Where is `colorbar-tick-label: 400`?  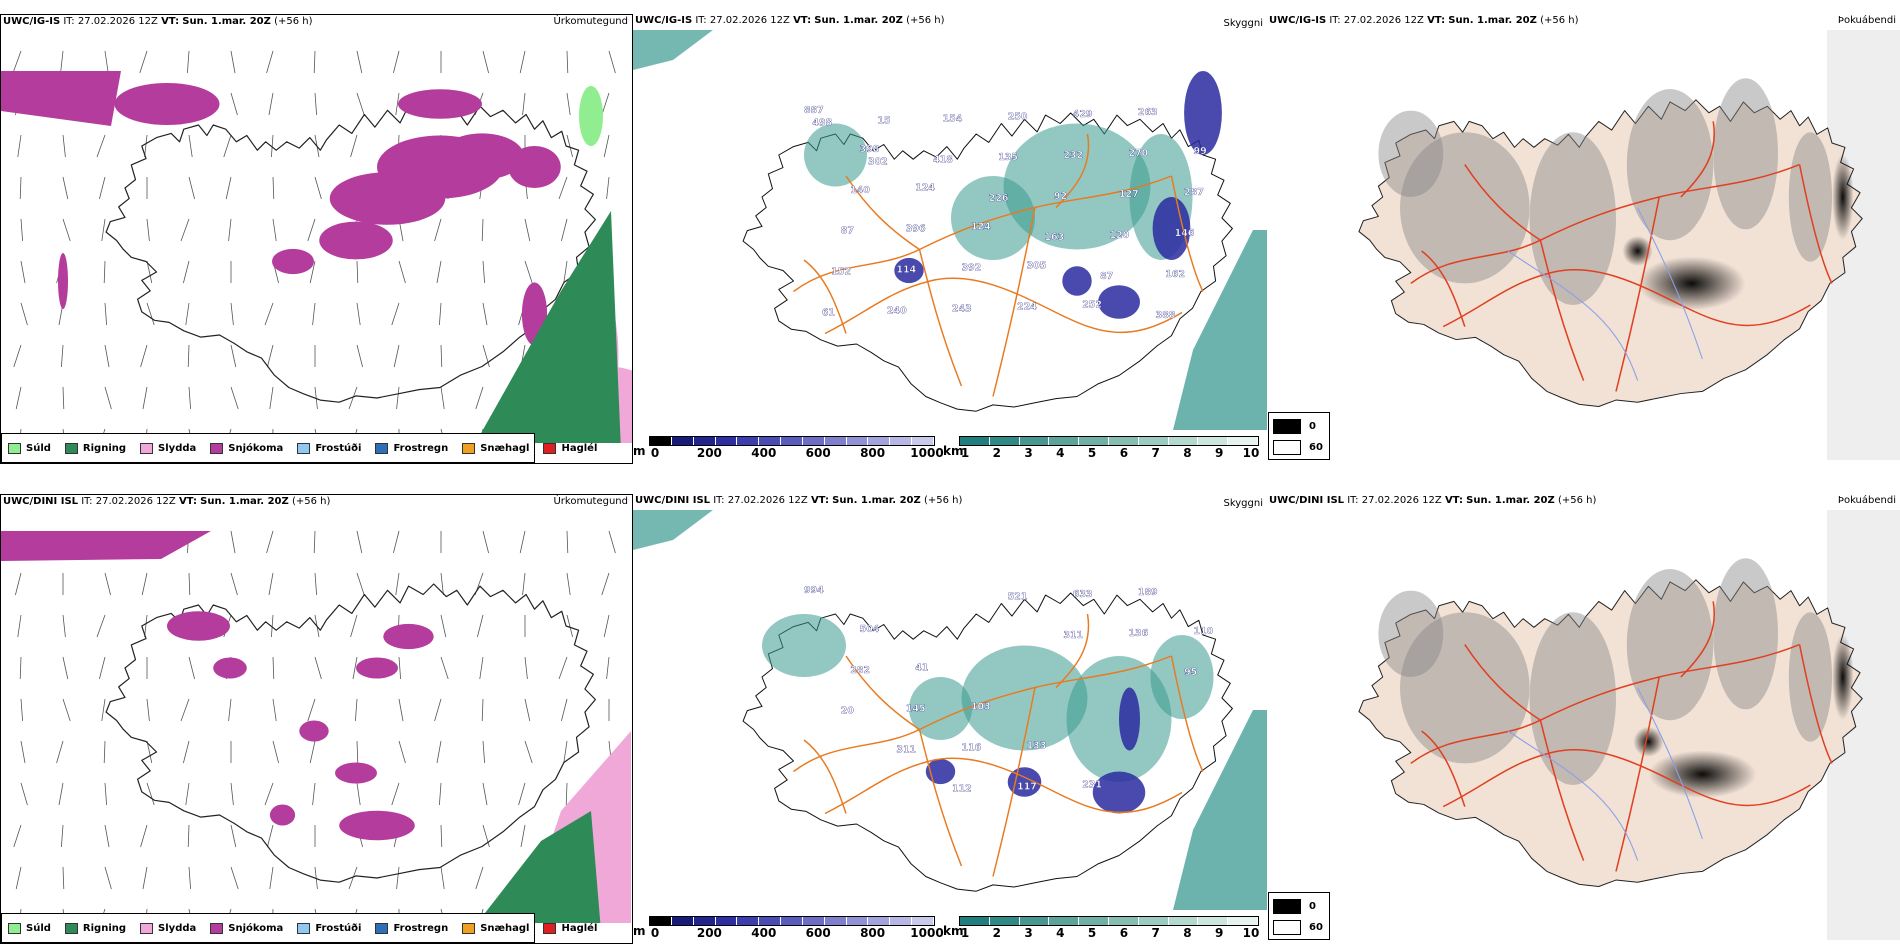 colorbar-tick-label: 400 is located at coordinates (764, 933).